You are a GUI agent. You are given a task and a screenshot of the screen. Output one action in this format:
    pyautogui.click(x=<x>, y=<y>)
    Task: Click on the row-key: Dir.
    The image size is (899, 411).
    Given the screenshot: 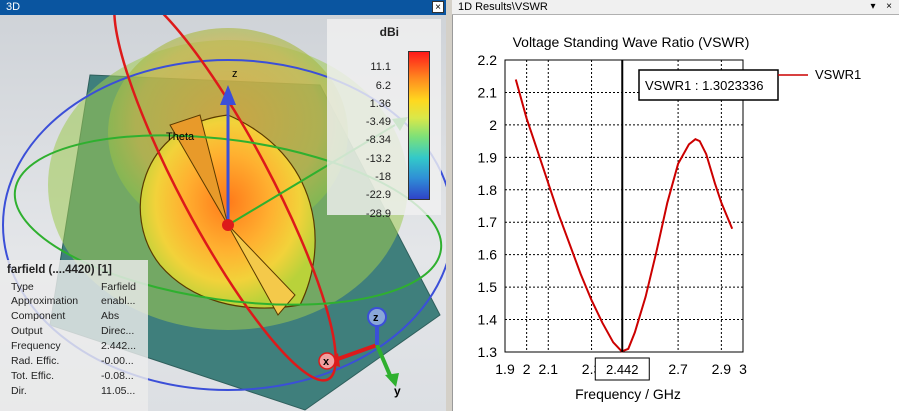 What is the action you would take?
    pyautogui.click(x=19, y=391)
    